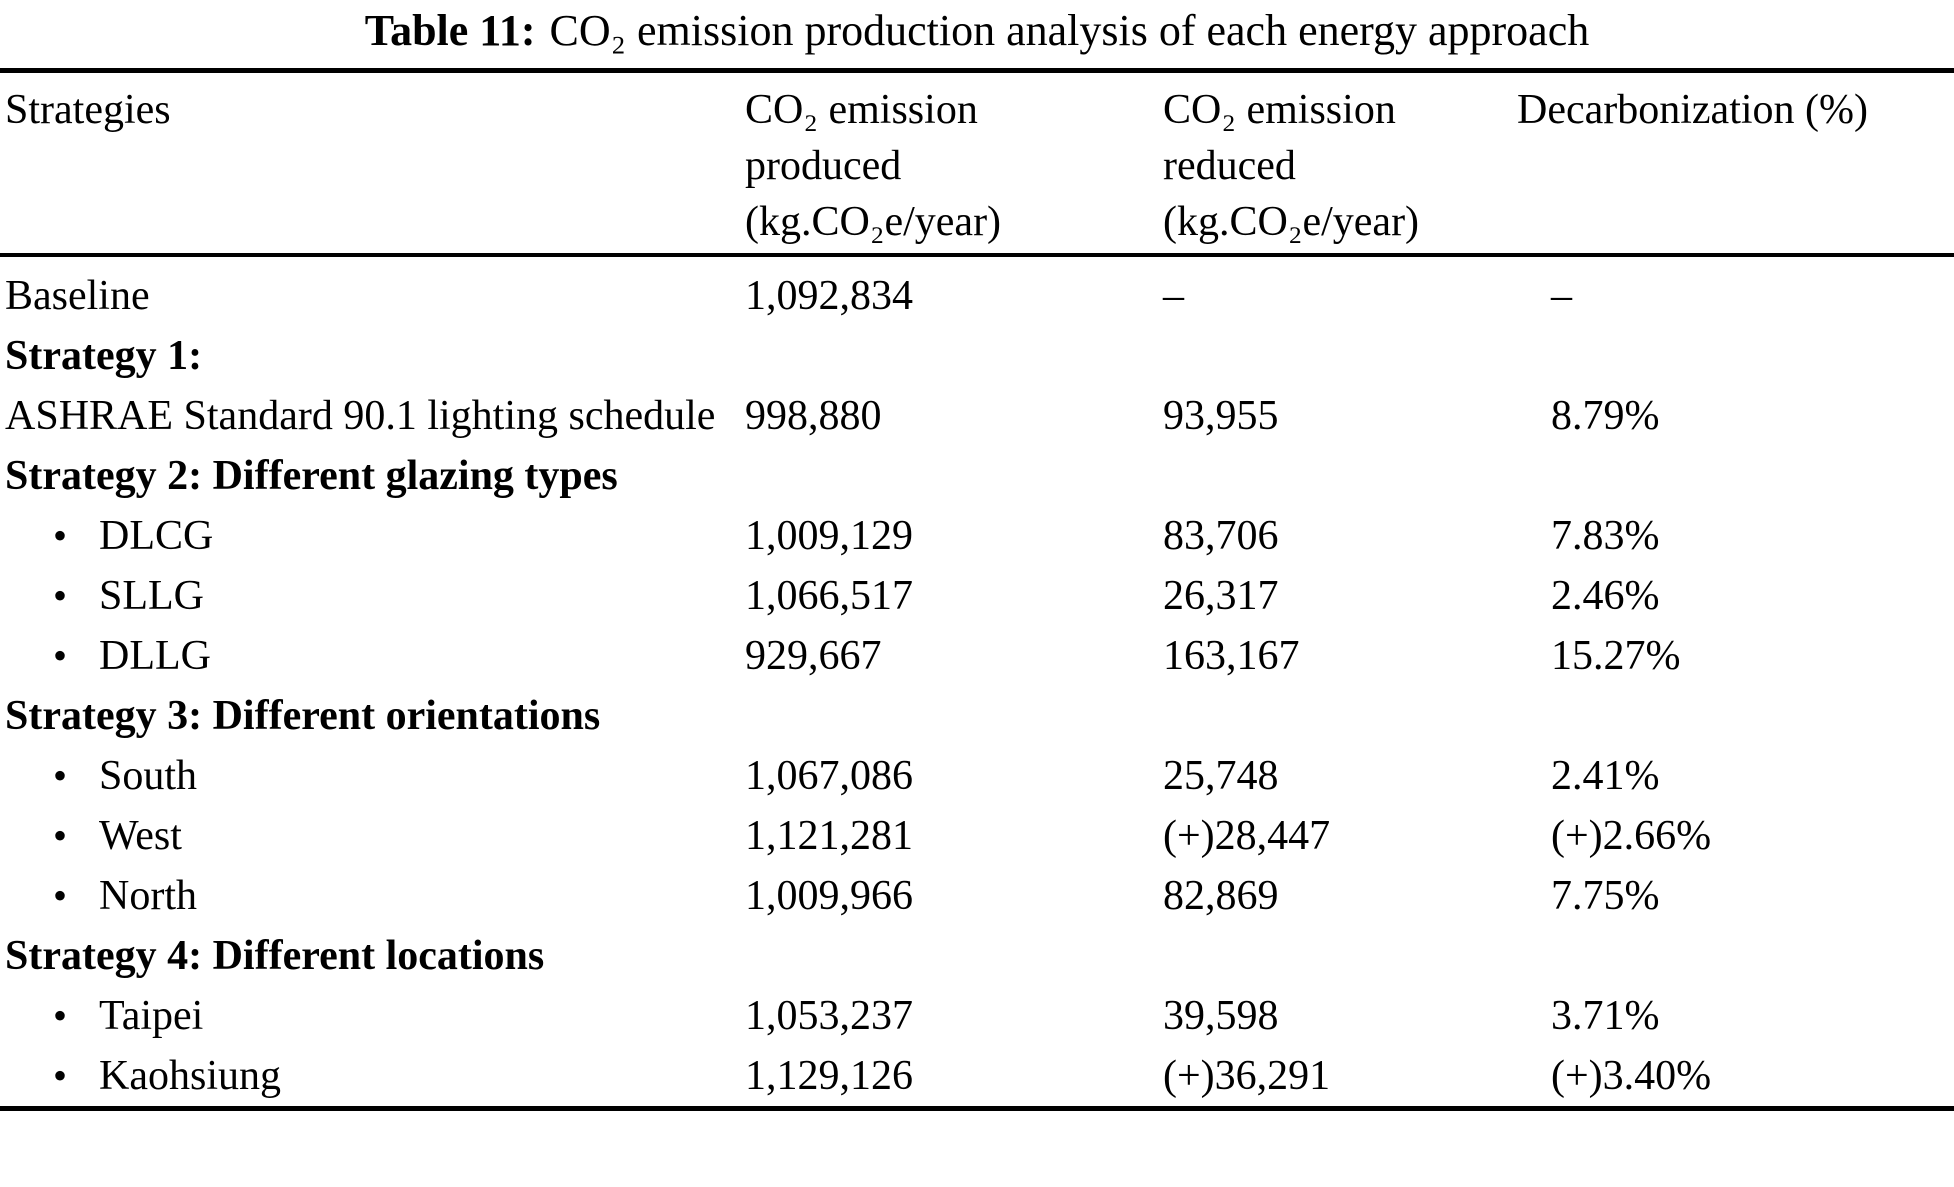 This screenshot has width=1954, height=1187. Describe the element at coordinates (977, 776) in the screenshot. I see `table-row-south: • South 1,067,086 25,748 2.41%` at that location.